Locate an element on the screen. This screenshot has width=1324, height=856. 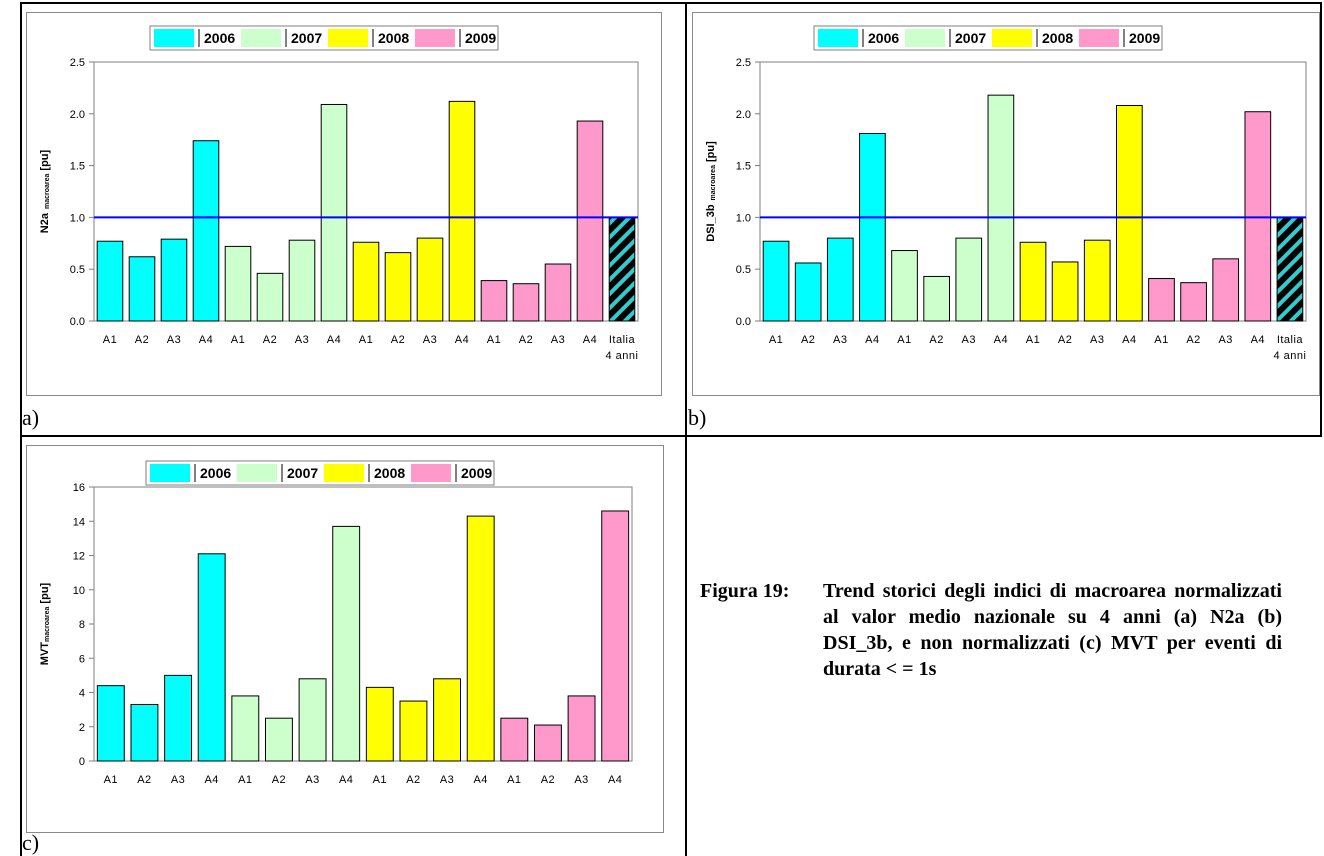
caption-label: Figura 19: is located at coordinates (744, 591).